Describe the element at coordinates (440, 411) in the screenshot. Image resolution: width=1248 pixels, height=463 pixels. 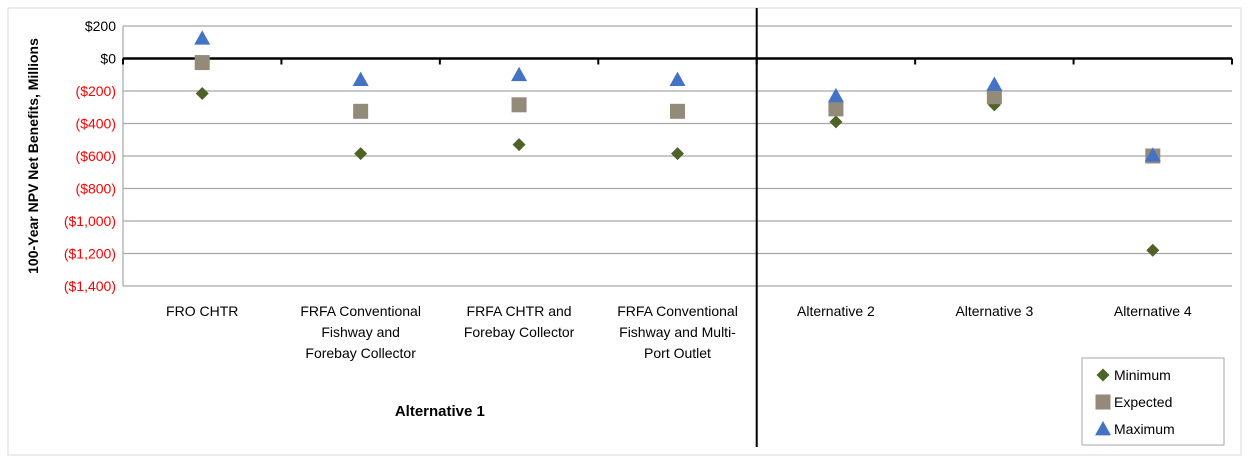
I see `group-label: Alternative 1` at that location.